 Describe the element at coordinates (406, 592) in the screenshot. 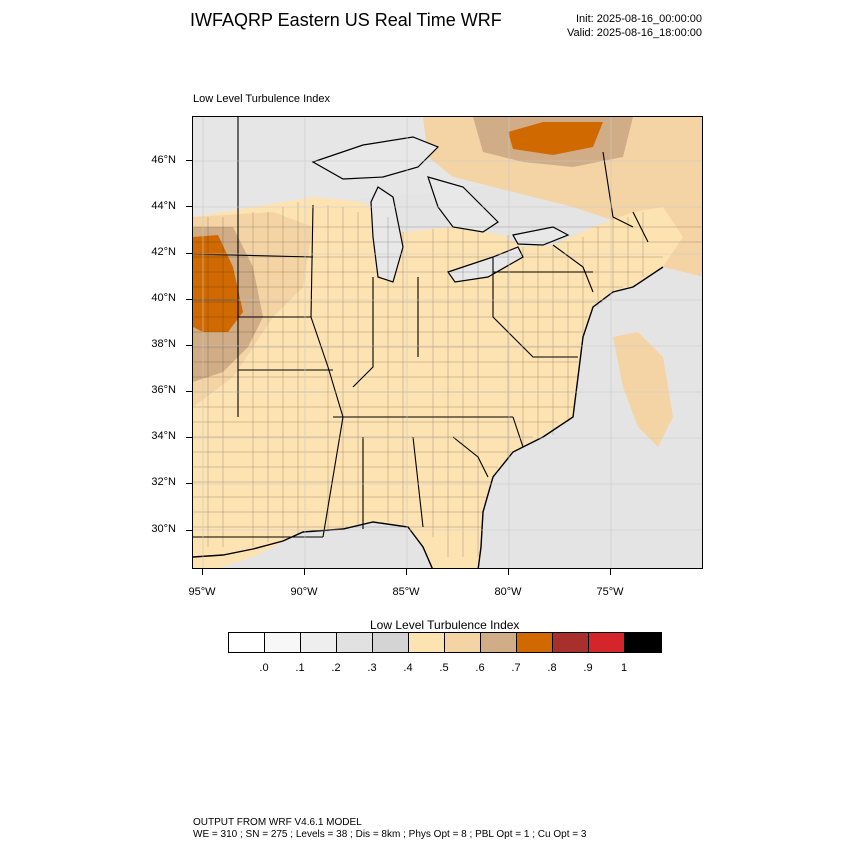

I see `lon-label-85: 85°W` at that location.